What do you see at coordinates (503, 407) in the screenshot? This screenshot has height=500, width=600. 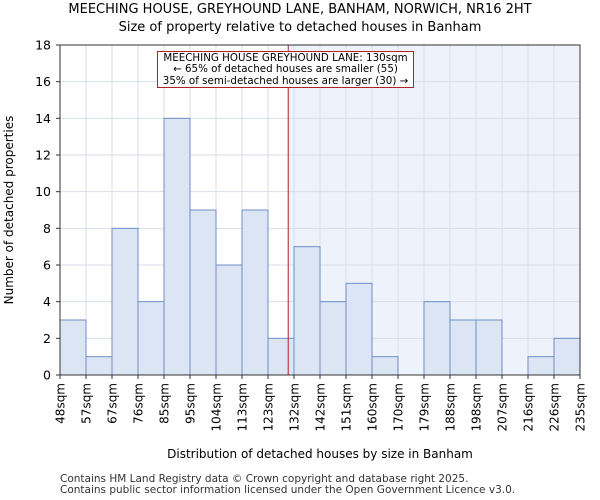 I see `x-tick-label: 207sqm` at bounding box center [503, 407].